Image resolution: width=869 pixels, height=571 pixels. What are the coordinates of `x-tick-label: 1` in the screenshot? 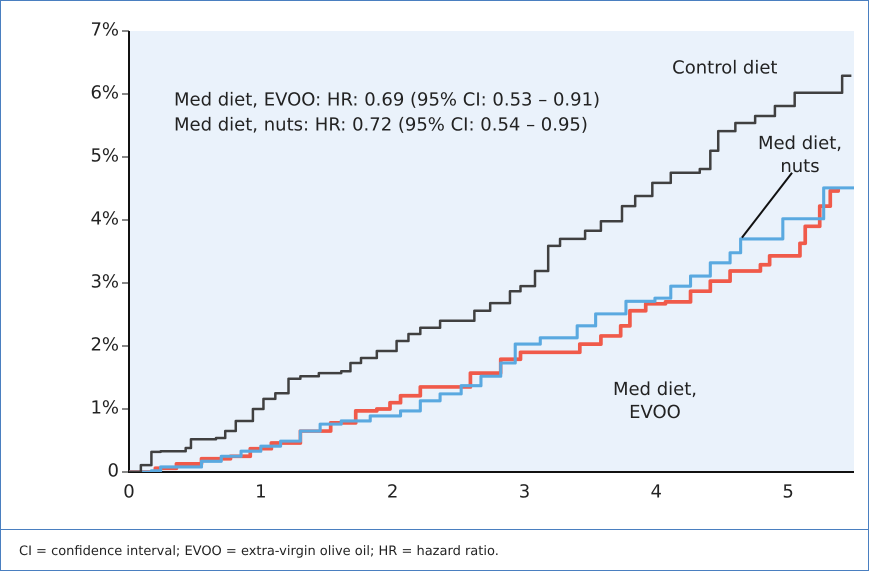 It's located at (261, 491).